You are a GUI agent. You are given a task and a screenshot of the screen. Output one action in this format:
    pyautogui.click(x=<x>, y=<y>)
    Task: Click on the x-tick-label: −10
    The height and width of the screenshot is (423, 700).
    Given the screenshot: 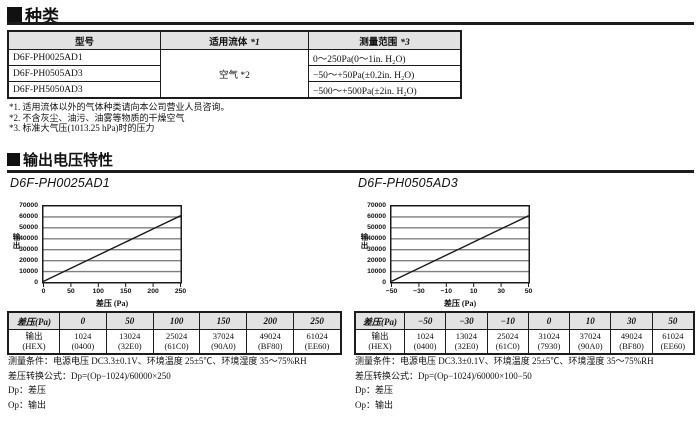 What is the action you would take?
    pyautogui.click(x=446, y=291)
    